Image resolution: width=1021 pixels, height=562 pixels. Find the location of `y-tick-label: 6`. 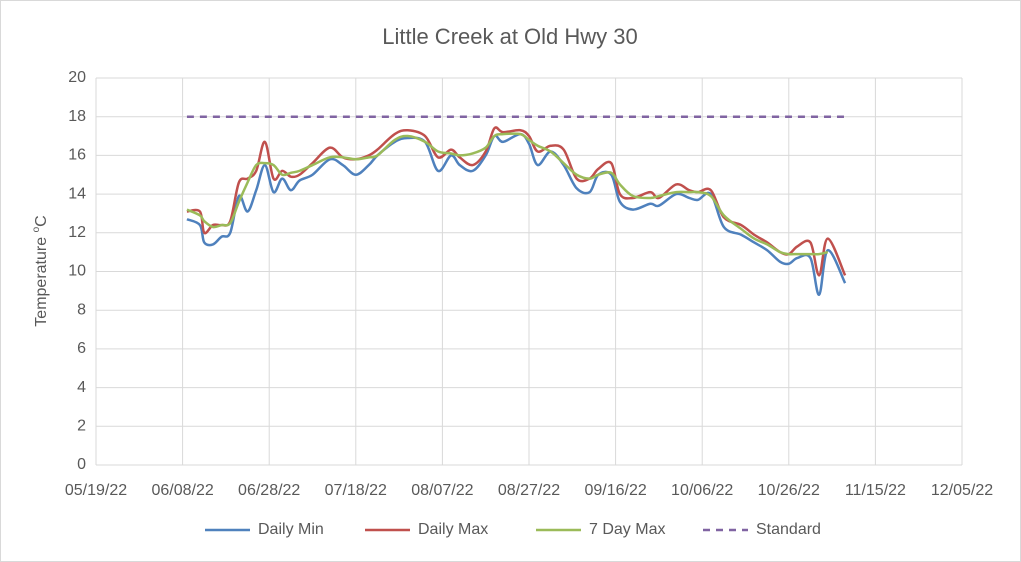

y-tick-label: 6 is located at coordinates (81, 348).